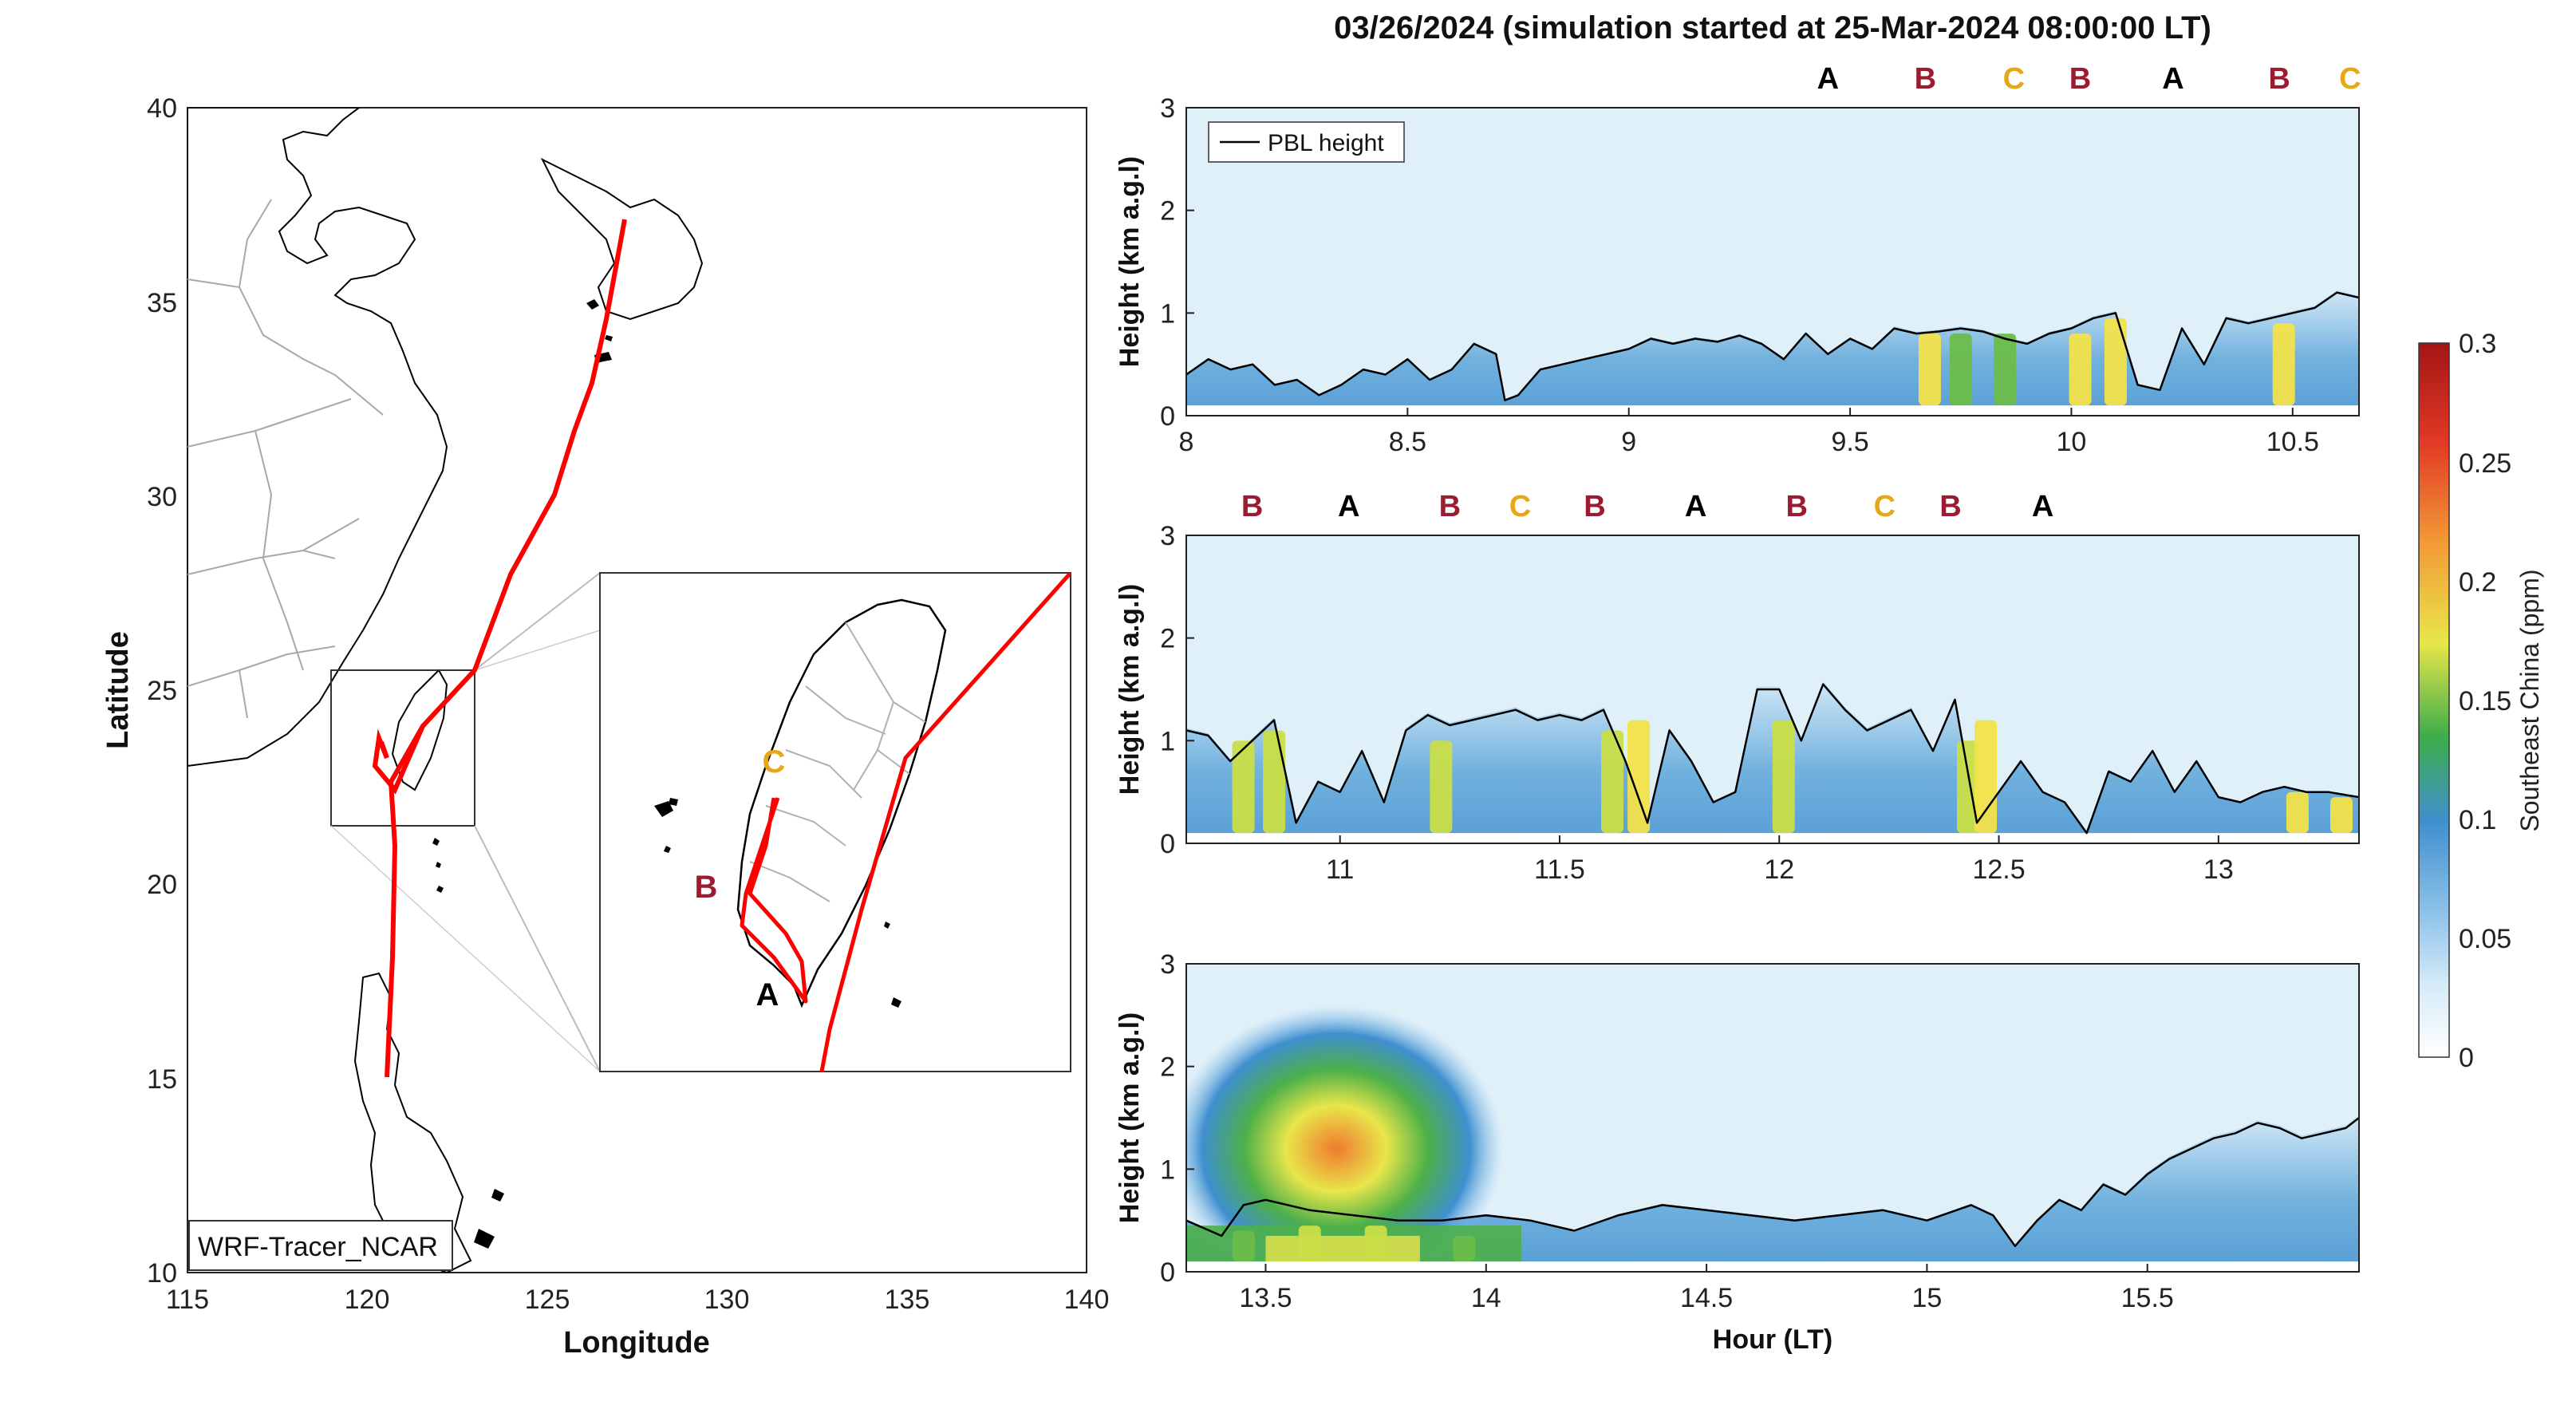 This screenshot has height=1413, width=2576. Describe the element at coordinates (162, 1079) in the screenshot. I see `map-ytick: 15` at that location.